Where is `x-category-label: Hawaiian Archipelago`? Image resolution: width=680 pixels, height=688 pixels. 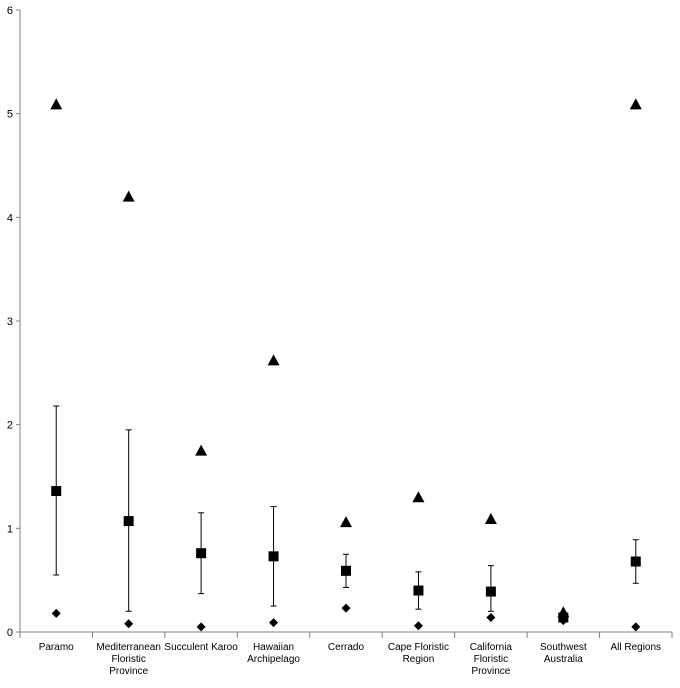 x-category-label: Hawaiian Archipelago is located at coordinates (273, 653).